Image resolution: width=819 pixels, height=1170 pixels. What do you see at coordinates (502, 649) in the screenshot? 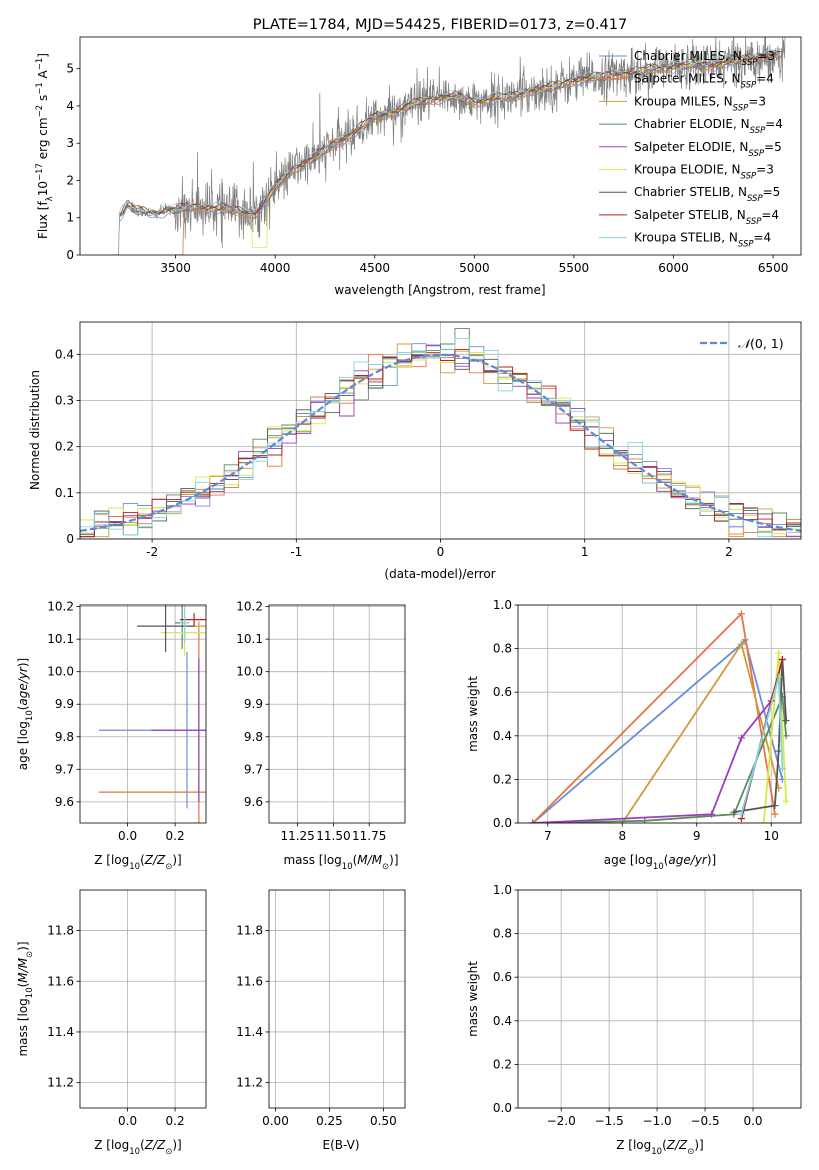
I see `y-tick-label: 0.8` at bounding box center [502, 649].